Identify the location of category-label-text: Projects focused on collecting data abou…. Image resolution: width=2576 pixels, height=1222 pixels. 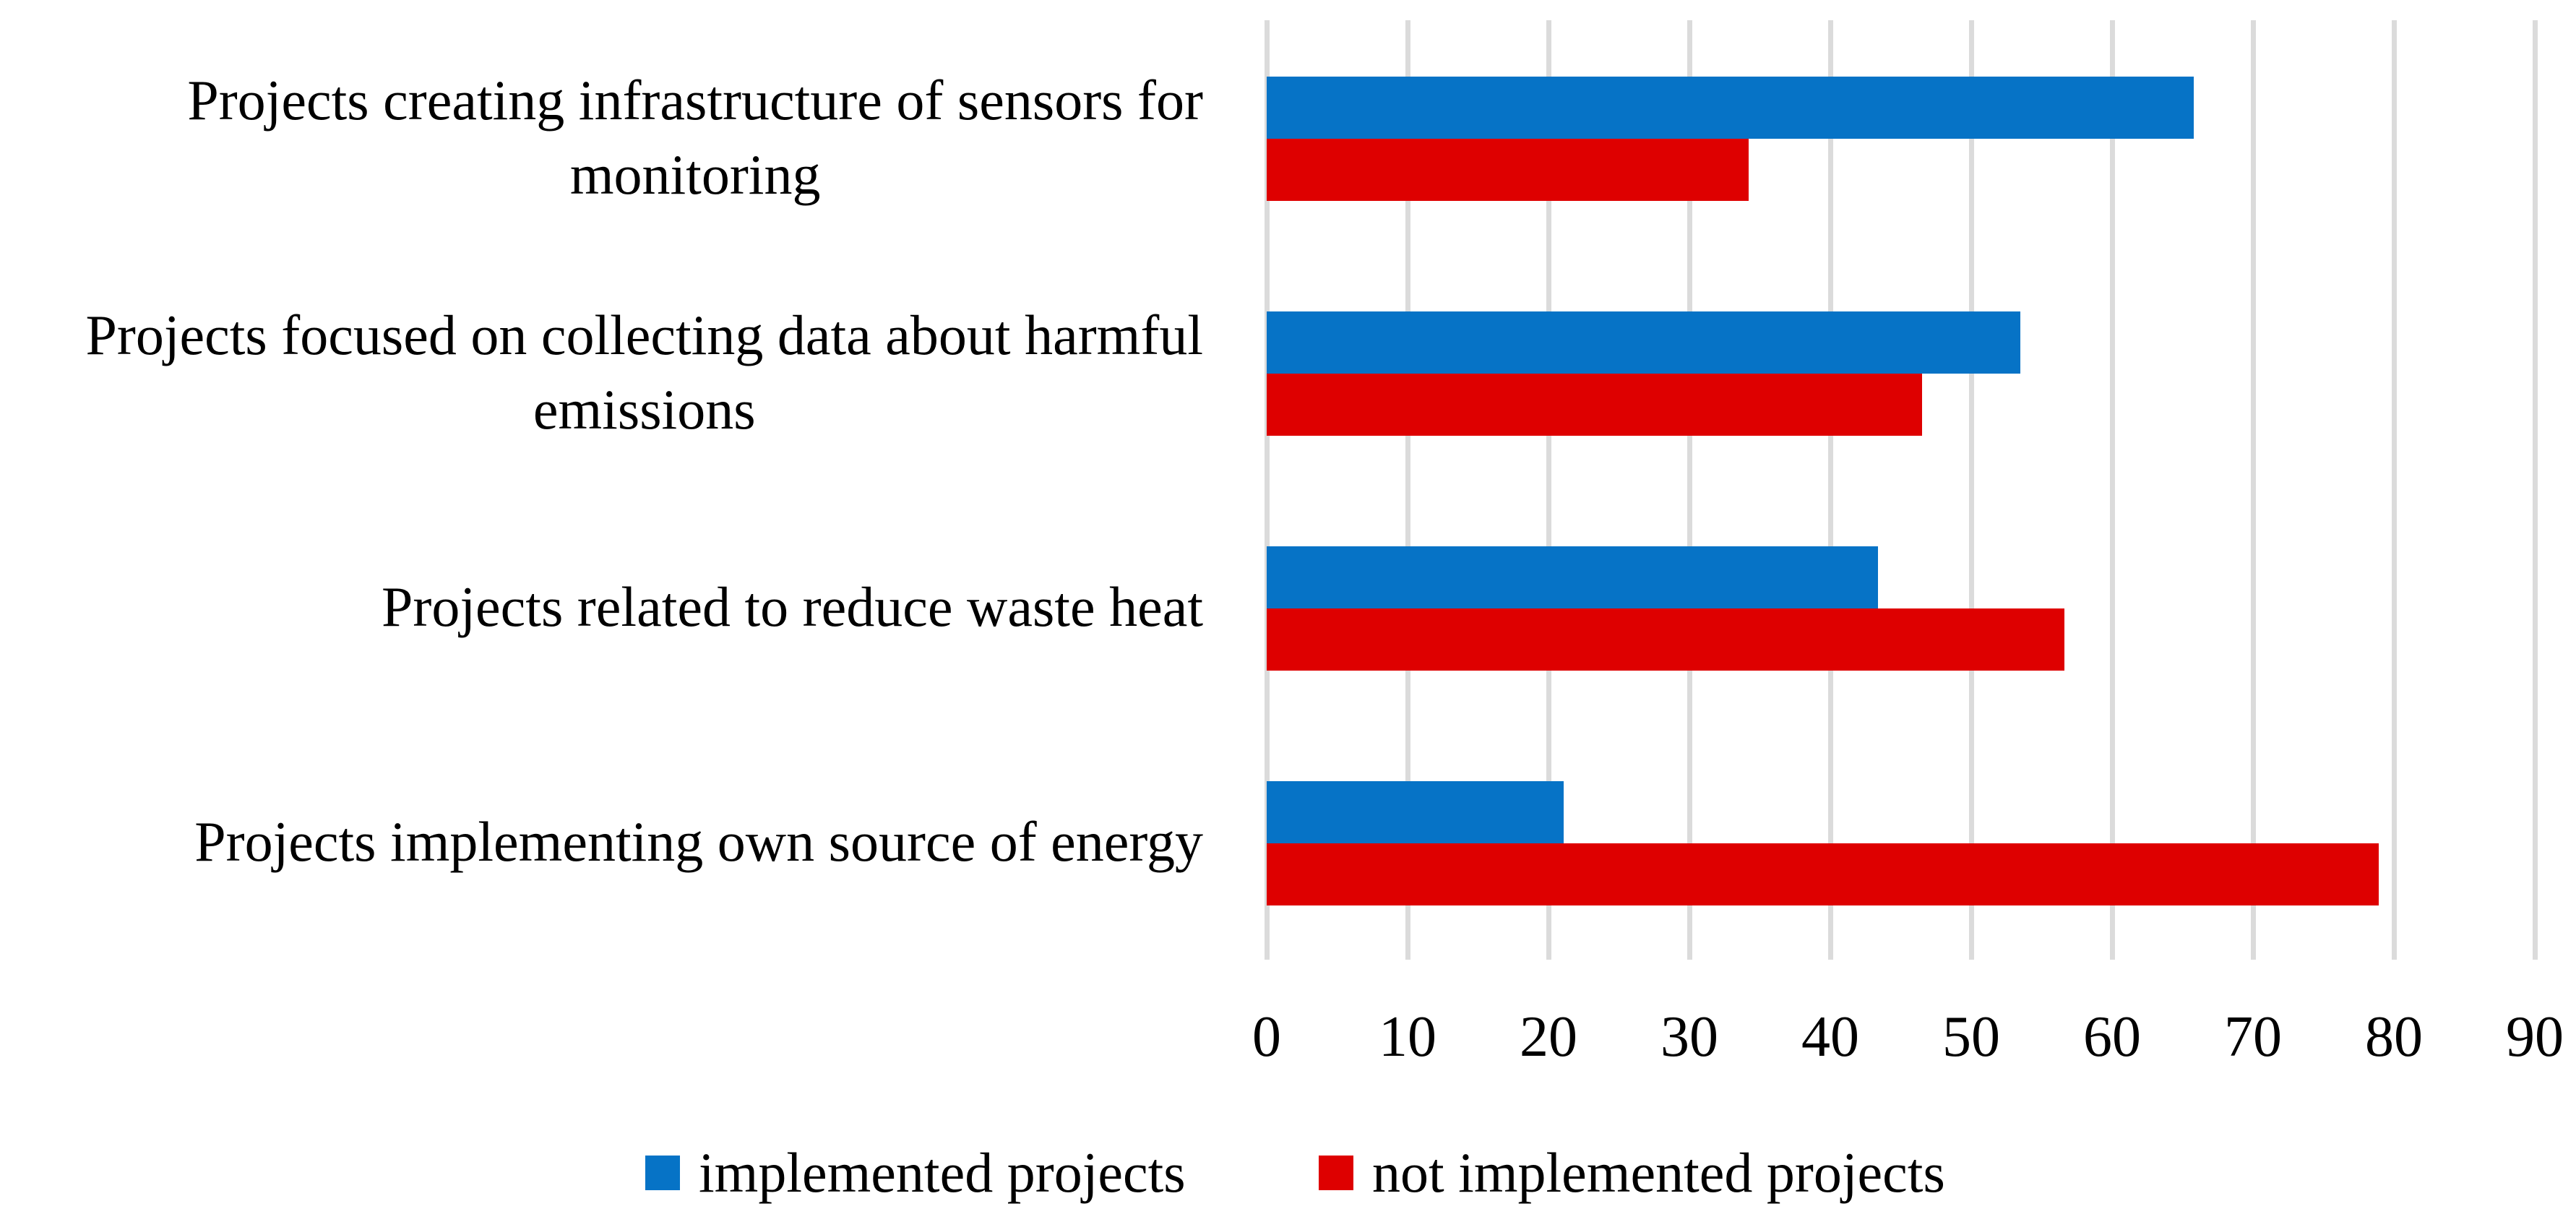
(644, 372).